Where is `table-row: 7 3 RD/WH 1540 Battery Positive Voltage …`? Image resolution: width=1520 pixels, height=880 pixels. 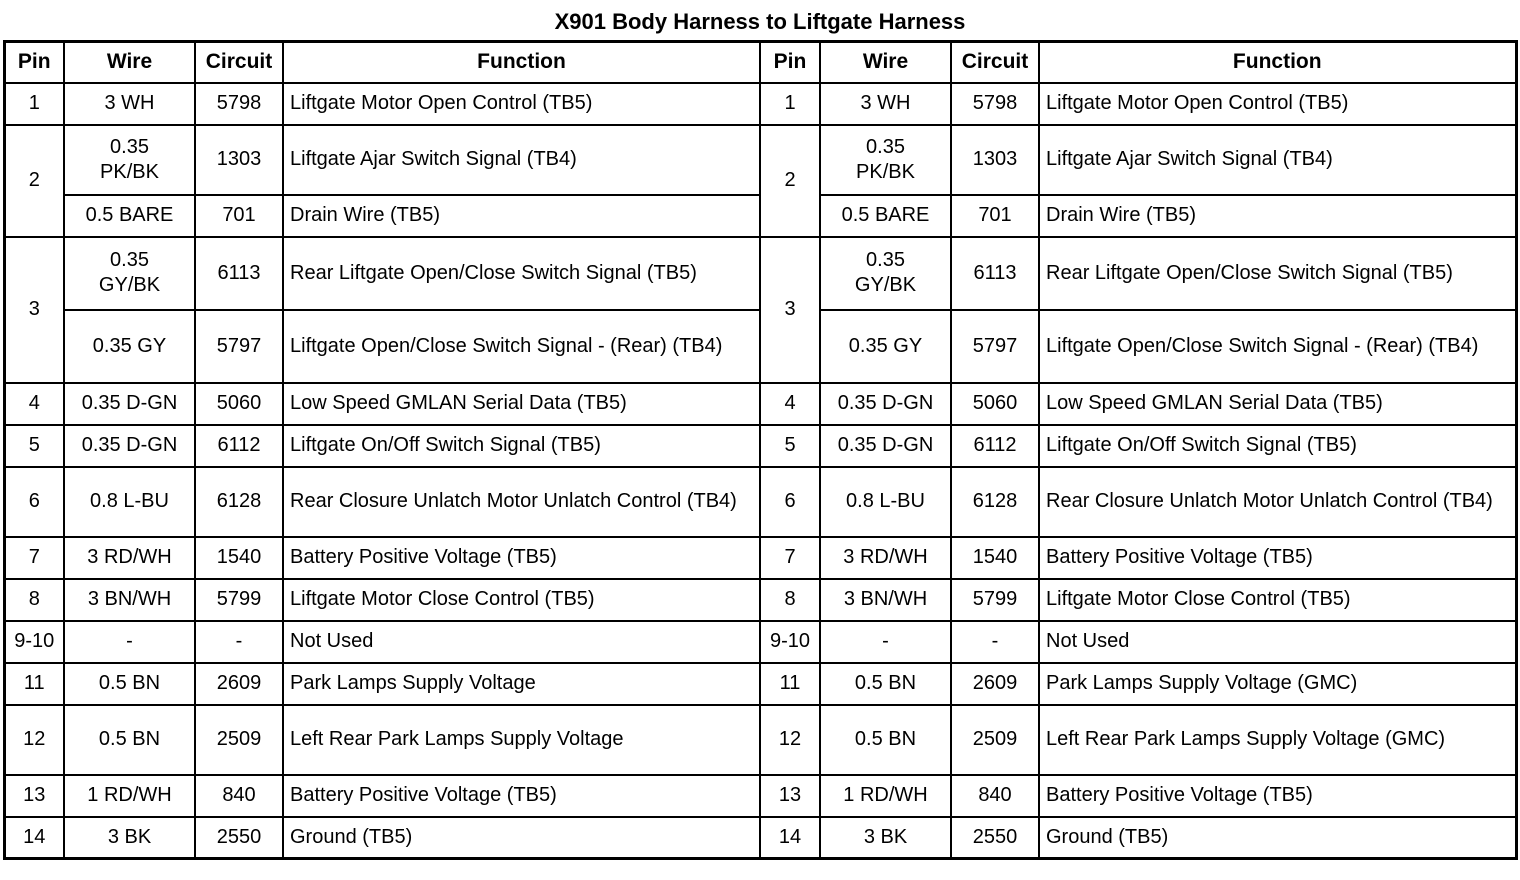
table-row: 7 3 RD/WH 1540 Battery Positive Voltage … is located at coordinates (760, 557).